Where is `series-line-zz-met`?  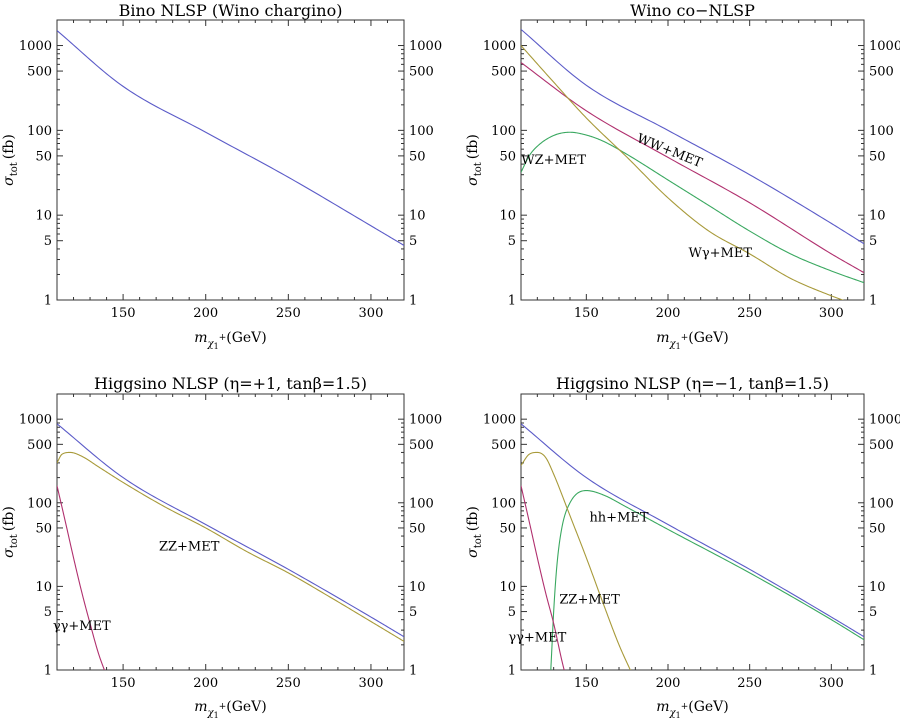
series-line-zz-met is located at coordinates (230, 546).